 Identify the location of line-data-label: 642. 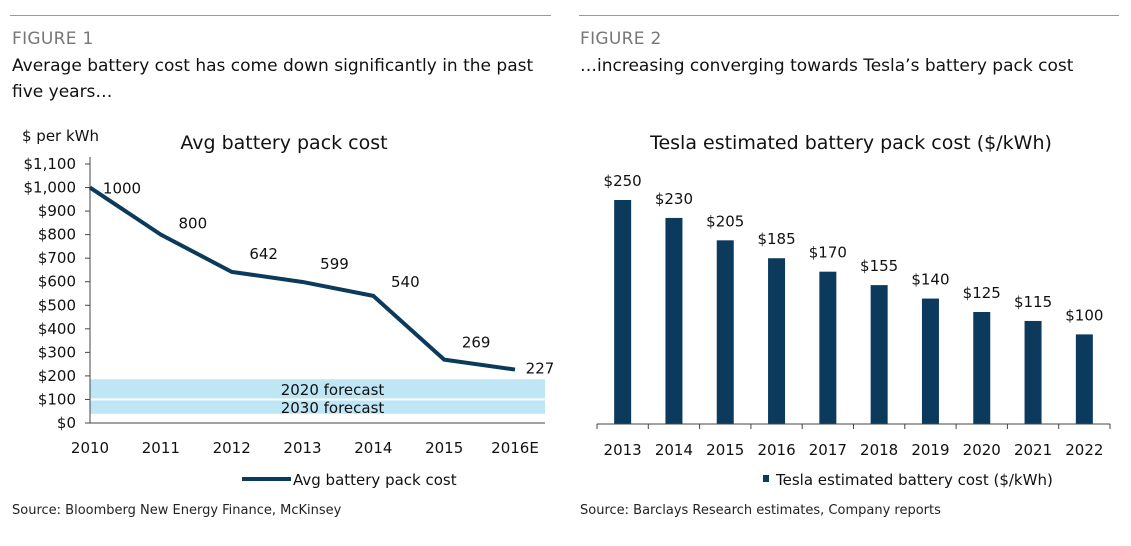
(263, 254).